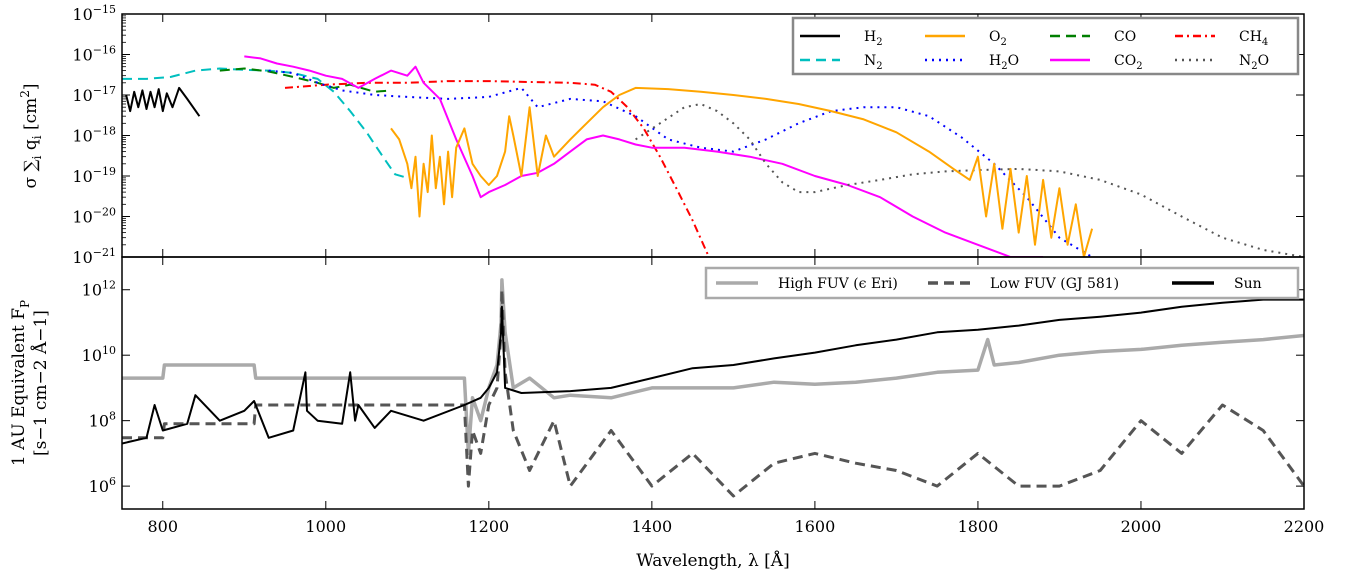 This screenshot has height=576, width=1352. What do you see at coordinates (20, 383) in the screenshot?
I see `bottom-y-axis-label-line1: 1 AU Equivalent FP` at bounding box center [20, 383].